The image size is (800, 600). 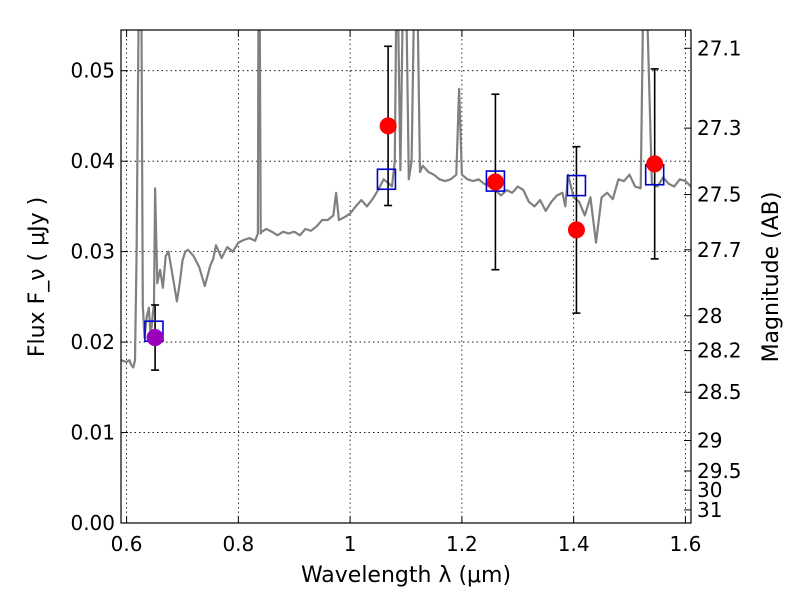 I want to click on y2-tick-label: 30, so click(x=709, y=490).